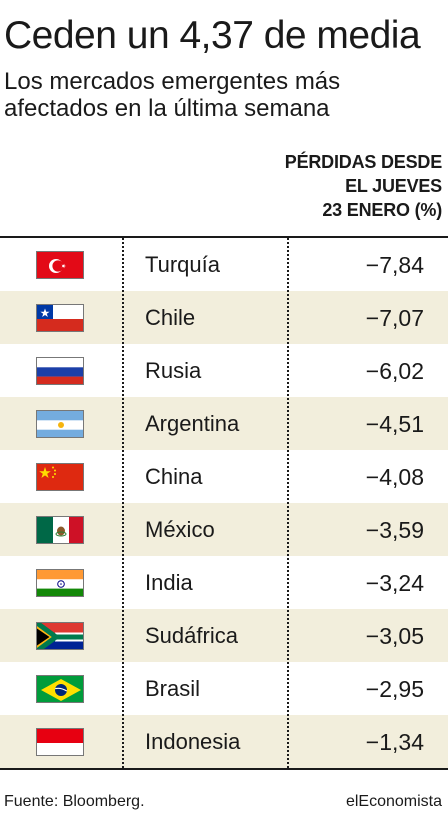 The image size is (448, 816). I want to click on loss-value: −4,08, so click(394, 477).